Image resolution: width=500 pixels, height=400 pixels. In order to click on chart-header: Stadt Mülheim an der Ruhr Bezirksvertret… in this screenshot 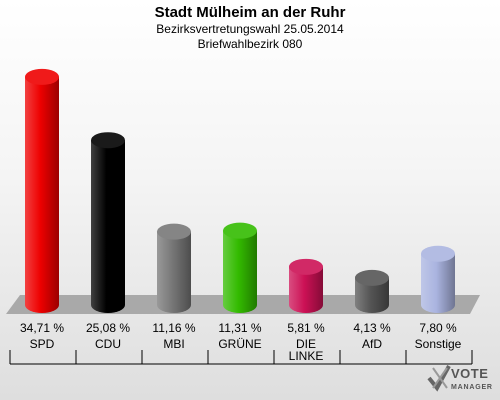, I will do `click(250, 28)`.